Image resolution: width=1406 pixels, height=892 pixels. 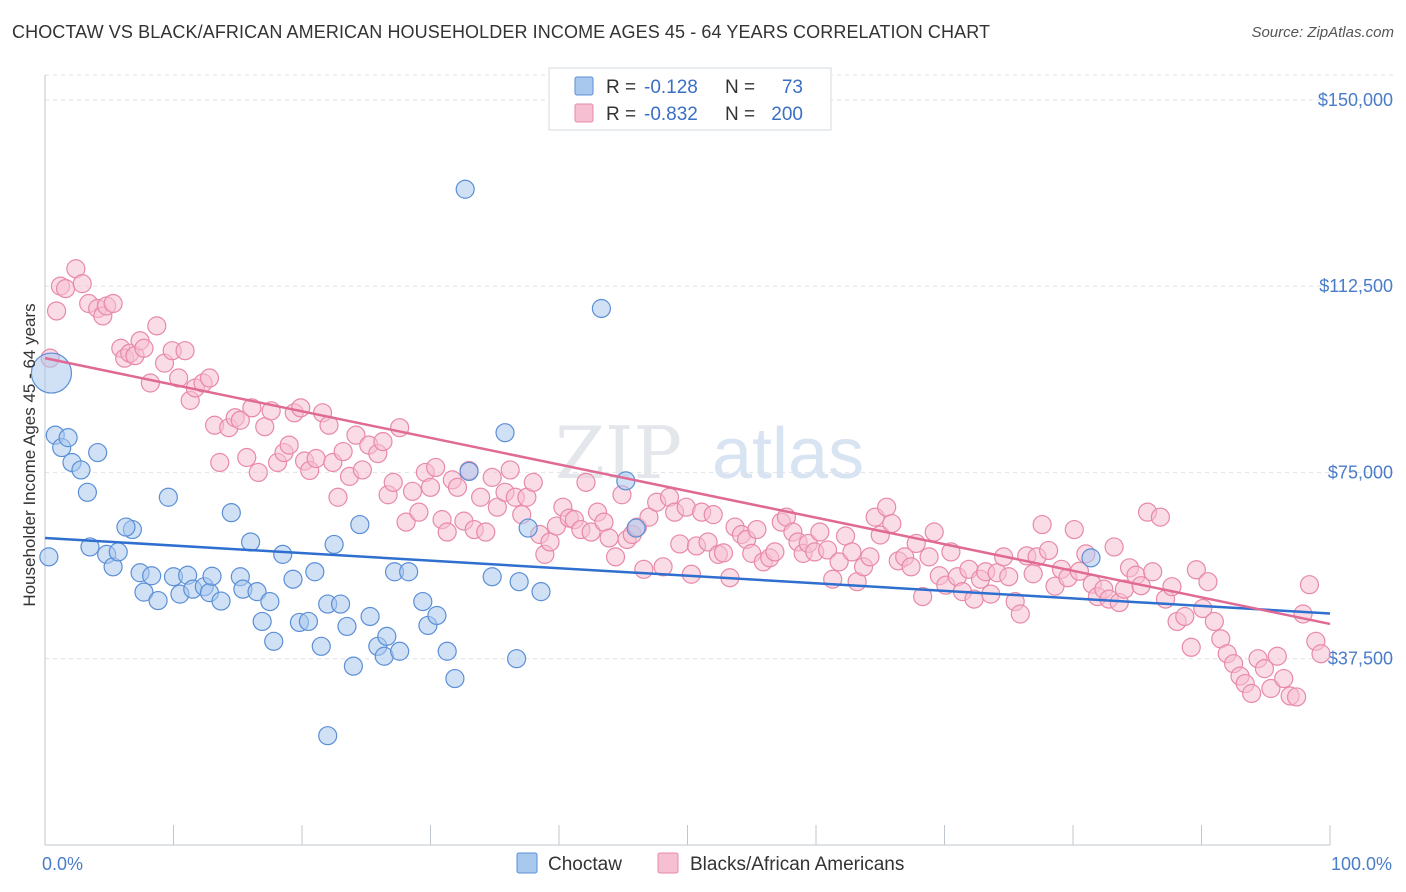 I want to click on source-credit: Source: ZipAtlas.com, so click(x=1322, y=32).